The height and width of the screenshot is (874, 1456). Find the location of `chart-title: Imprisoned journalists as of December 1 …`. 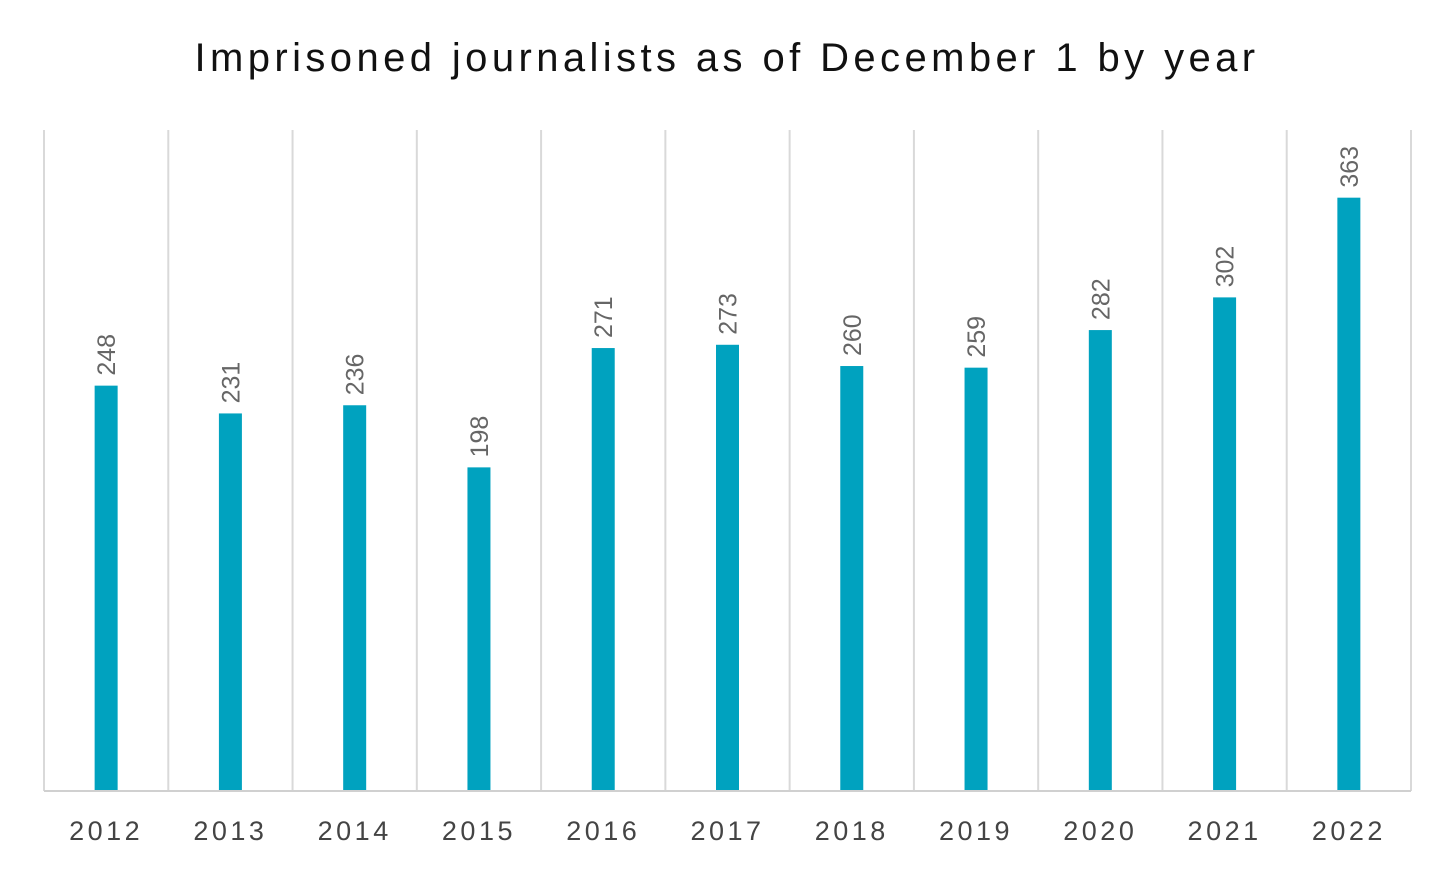

chart-title: Imprisoned journalists as of December 1 … is located at coordinates (727, 58).